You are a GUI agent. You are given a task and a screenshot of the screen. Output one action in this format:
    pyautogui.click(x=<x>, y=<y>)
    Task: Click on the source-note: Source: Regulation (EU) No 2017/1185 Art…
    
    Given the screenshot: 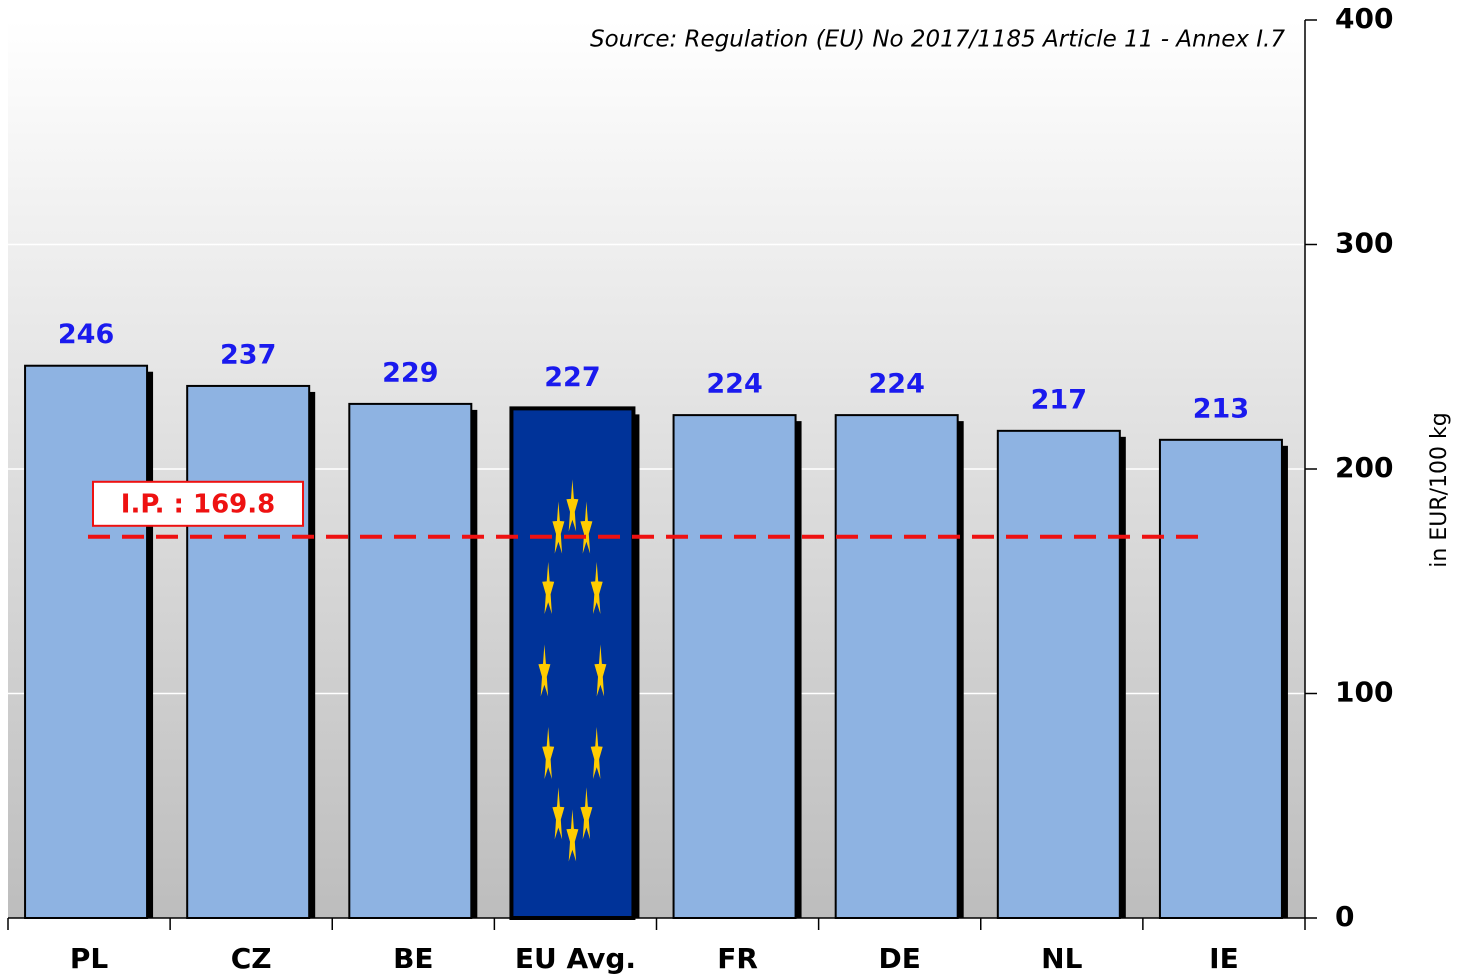 What is the action you would take?
    pyautogui.click(x=937, y=40)
    